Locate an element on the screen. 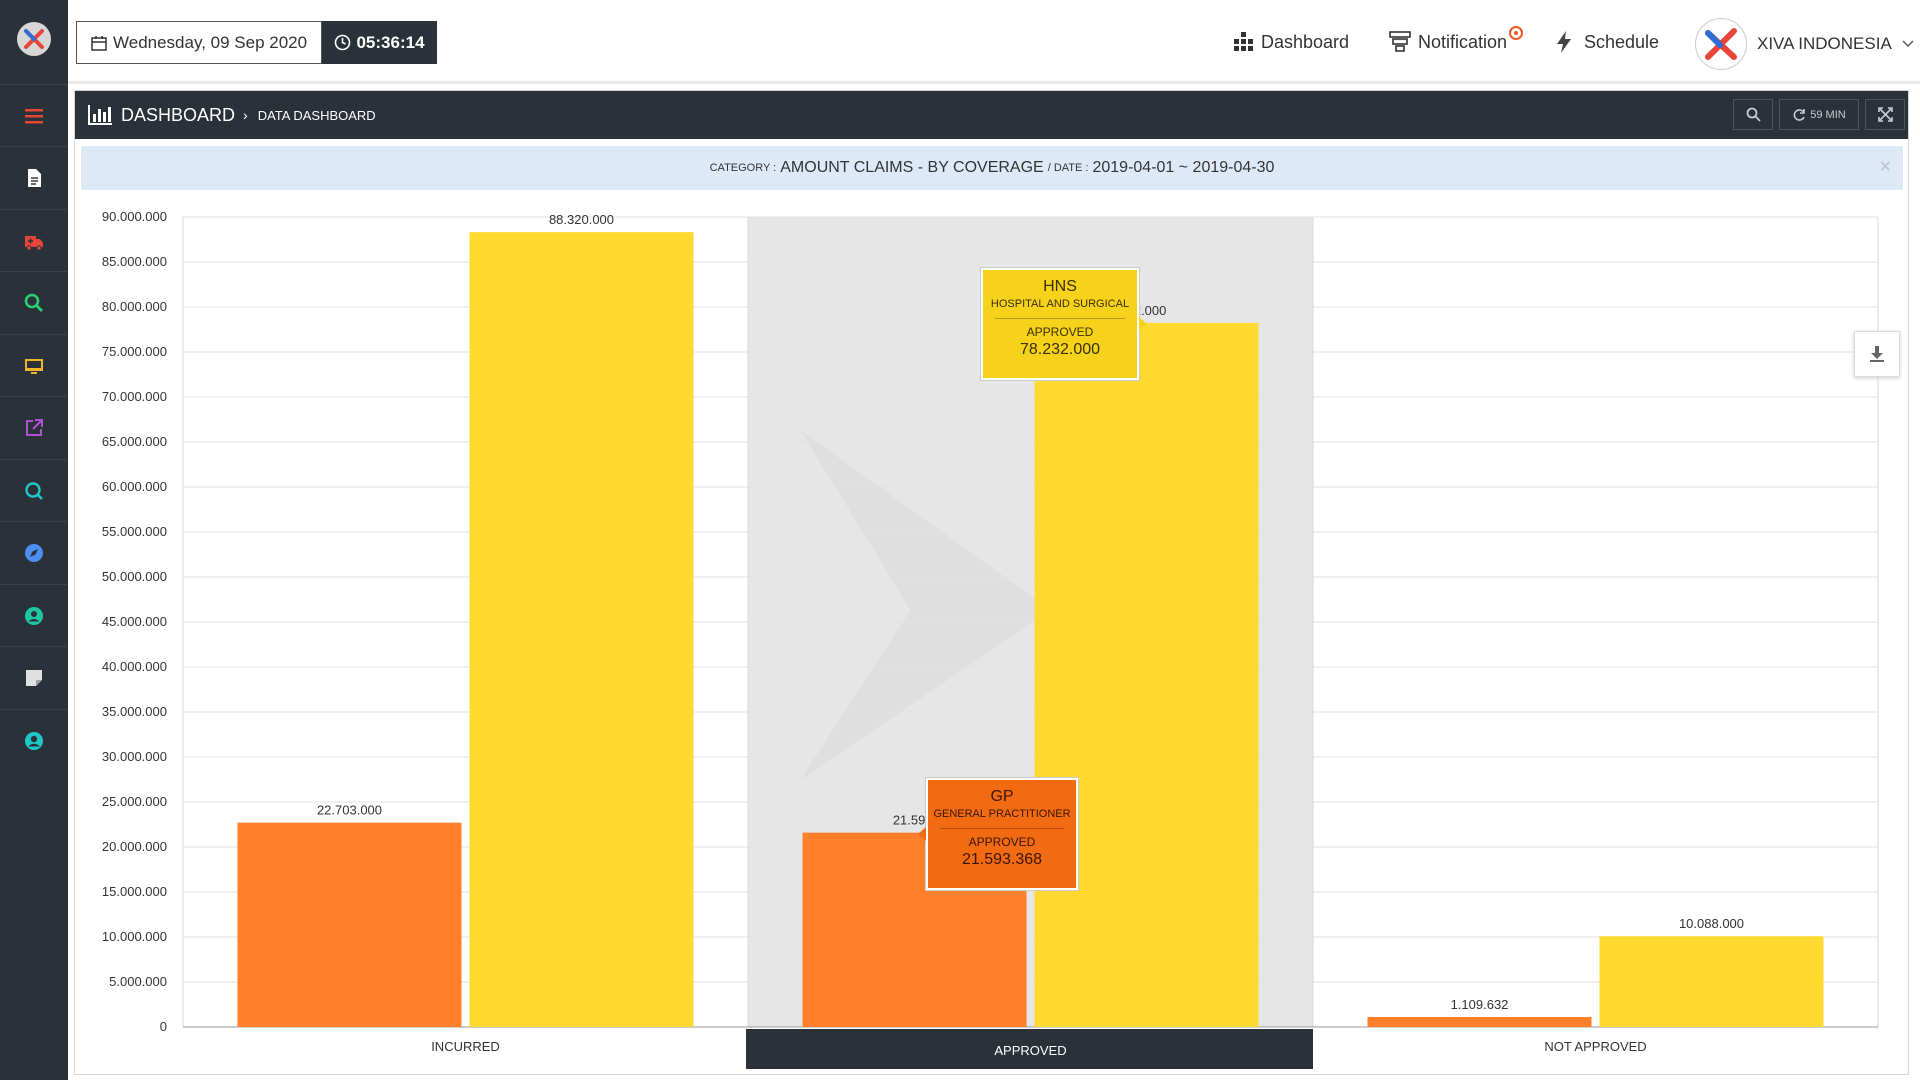 Image resolution: width=1920 pixels, height=1080 pixels. note-icon is located at coordinates (34, 677).